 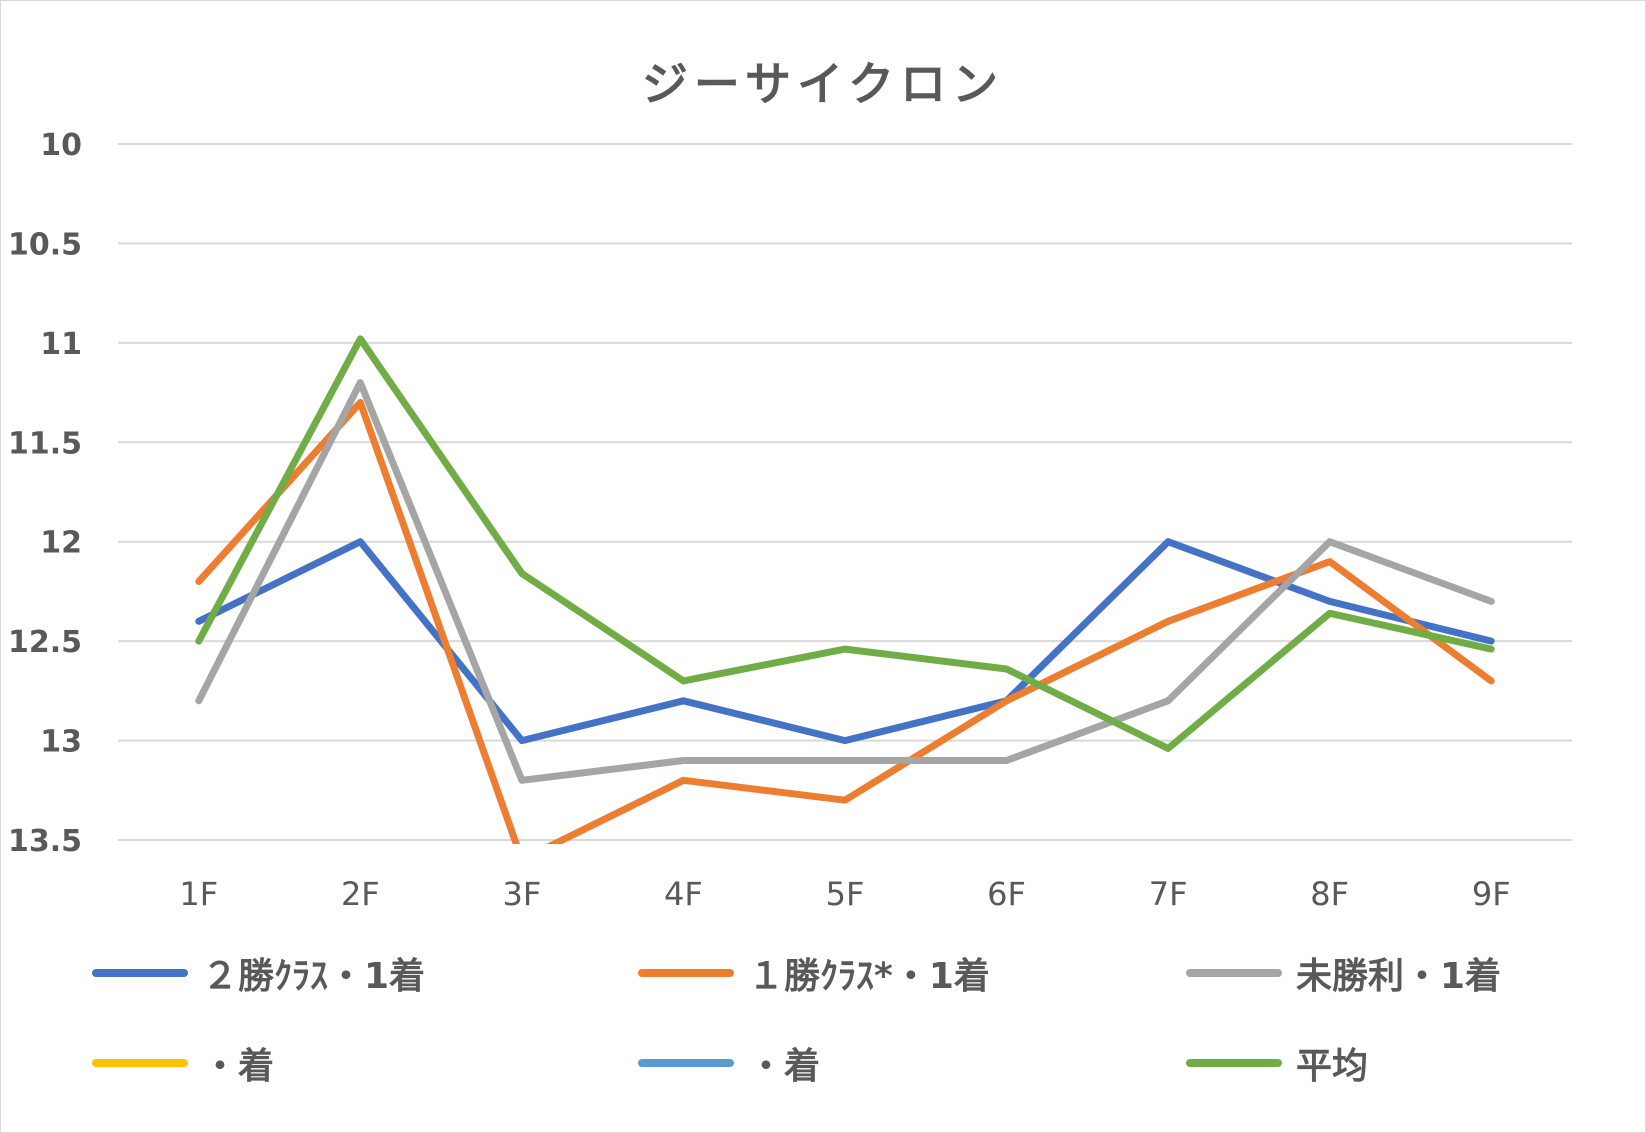 I want to click on x-tick-label: 4F, so click(x=683, y=894).